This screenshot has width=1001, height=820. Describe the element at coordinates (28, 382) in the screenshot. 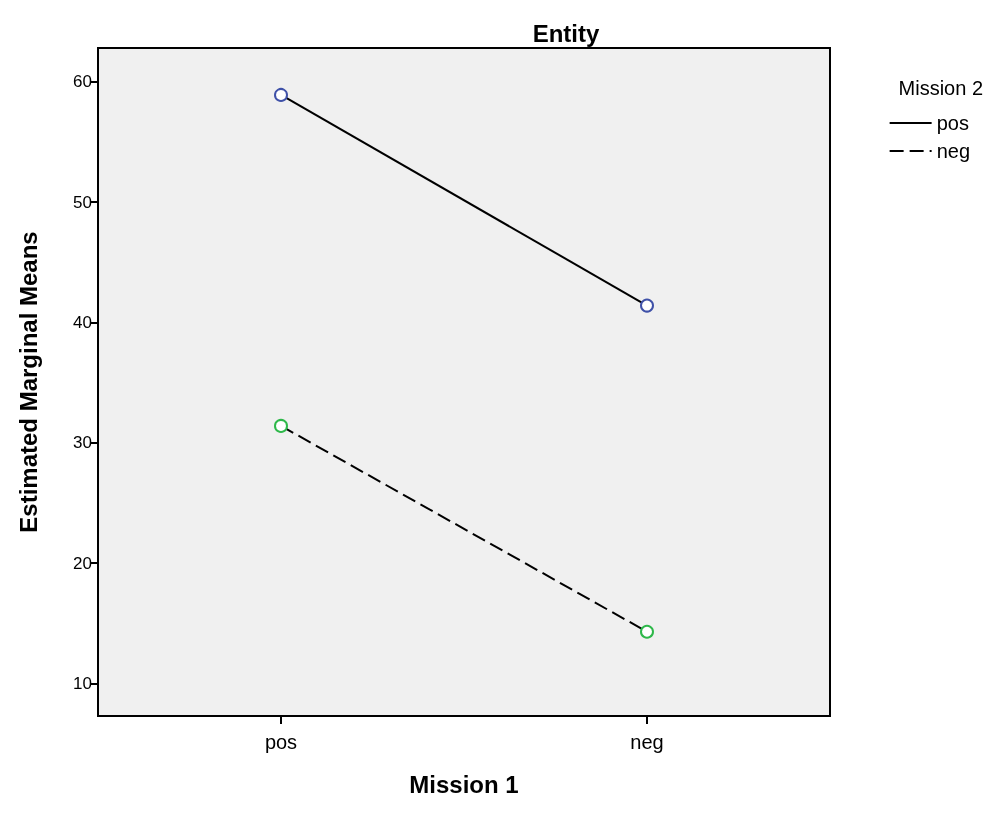

I see `y-axis-title: Estimated Marginal Means` at that location.